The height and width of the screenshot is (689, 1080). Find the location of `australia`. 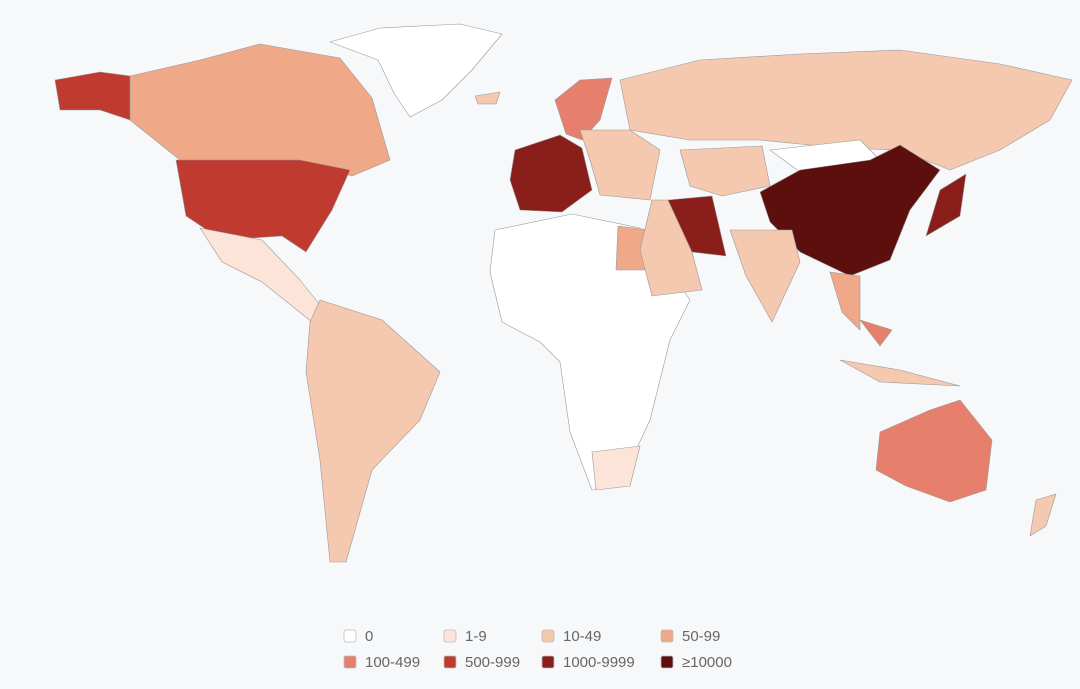

australia is located at coordinates (934, 451).